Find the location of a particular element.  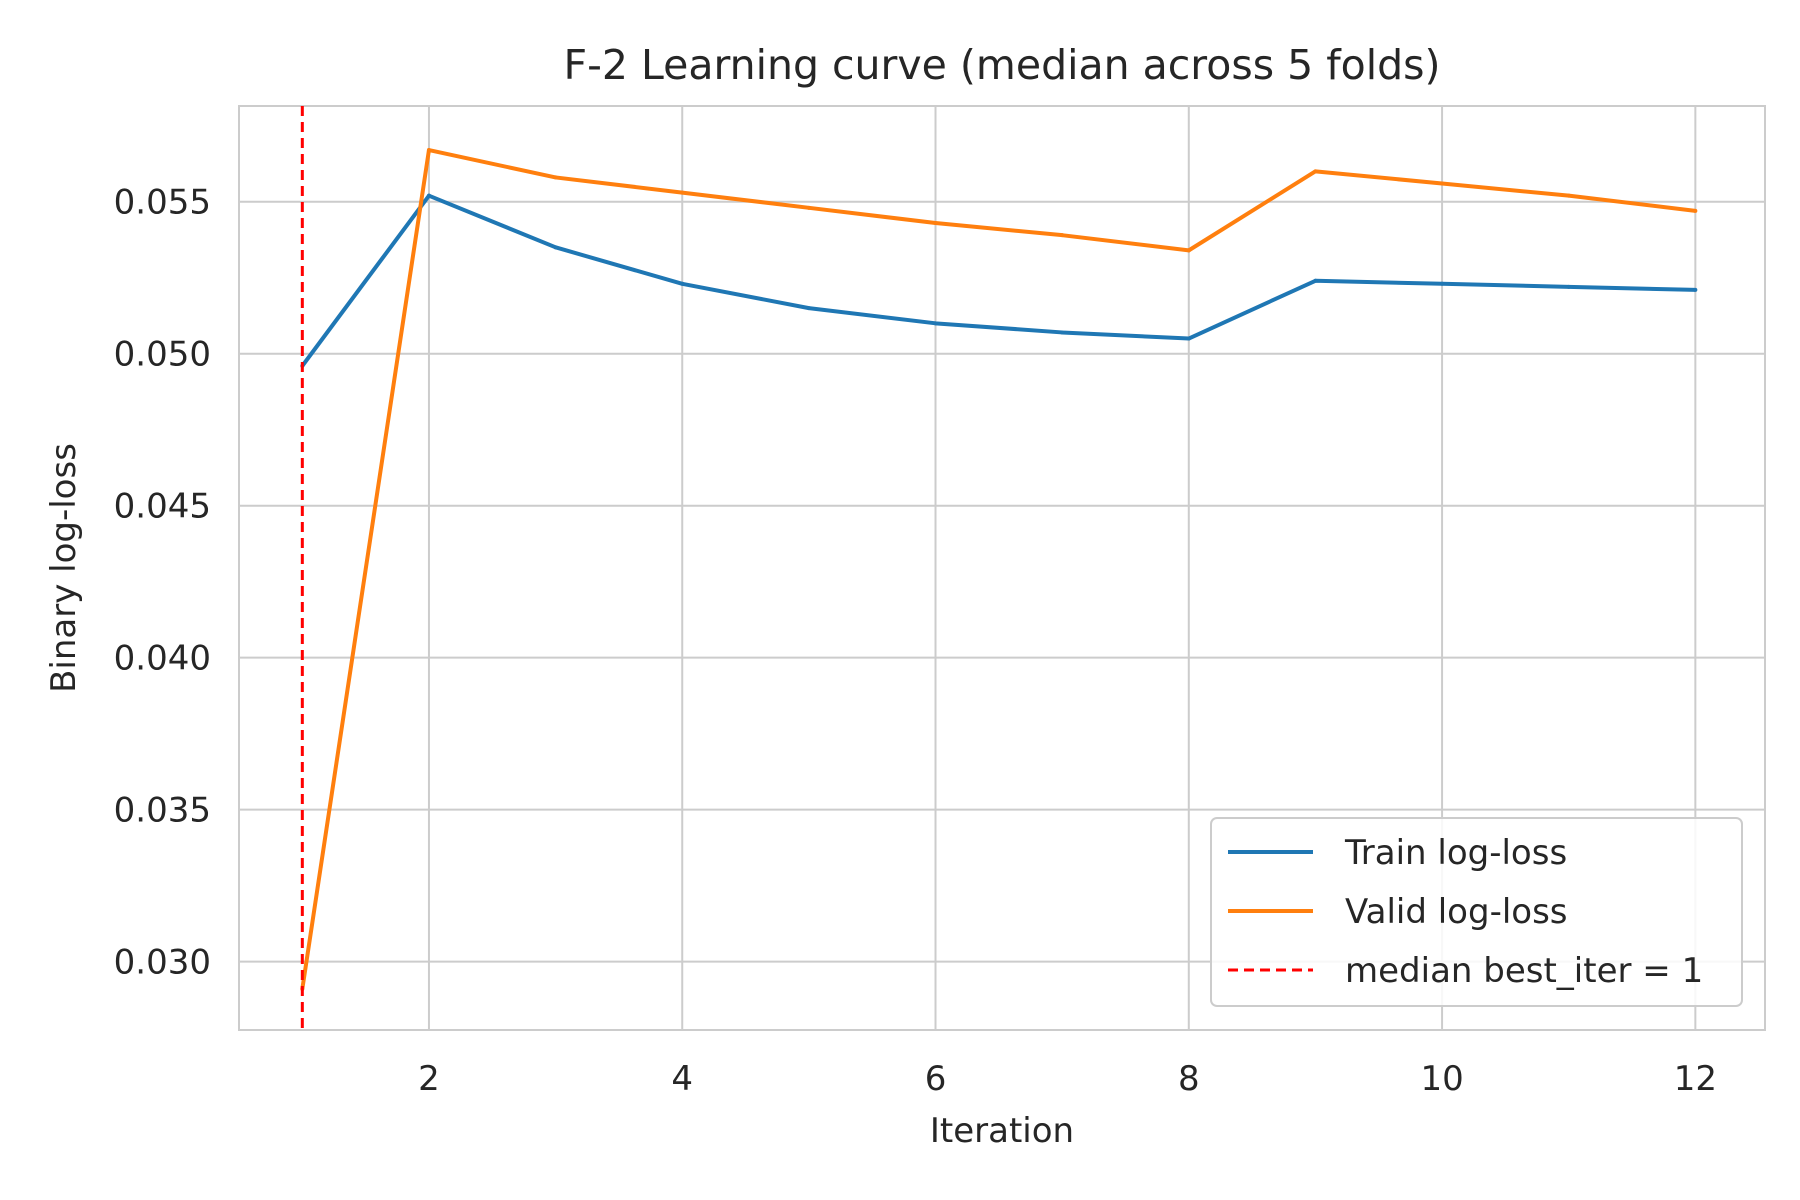

legend-train-label: Train log-loss is located at coordinates (1455, 853).